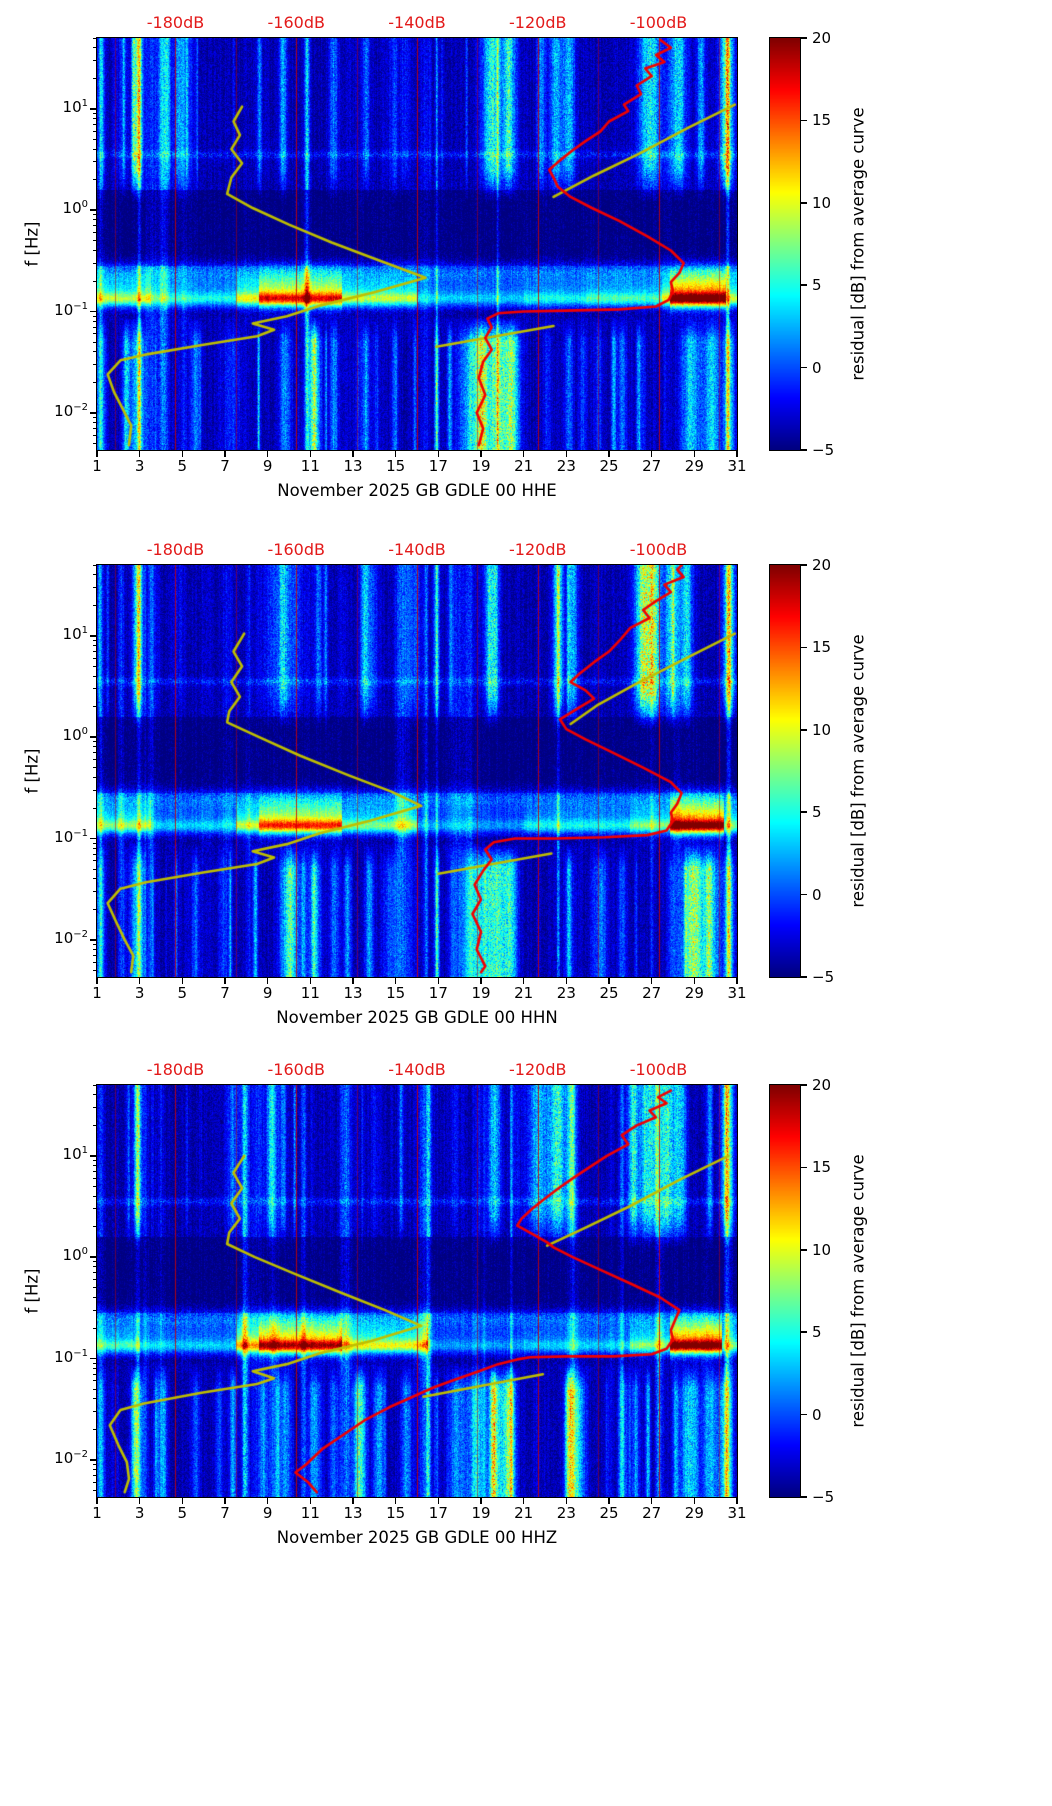 The image size is (1052, 1806). Describe the element at coordinates (822, 1249) in the screenshot. I see `colorbar-tick-label: 10` at that location.